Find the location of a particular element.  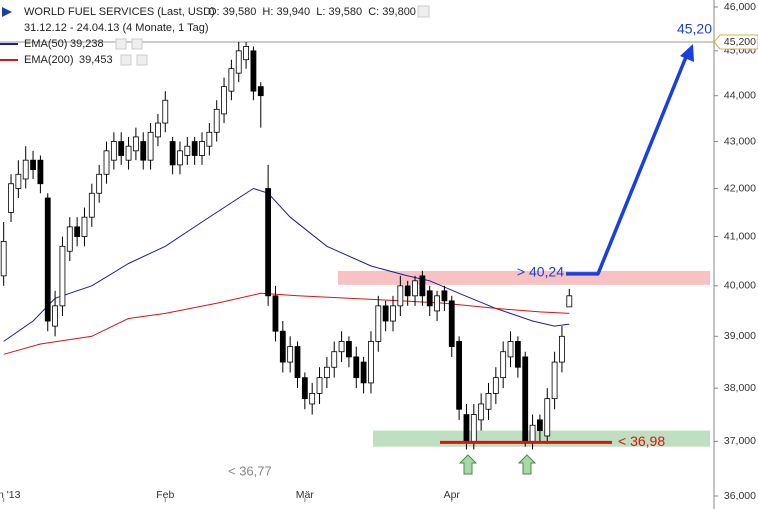

projection-arrow is located at coordinates (628, 163).